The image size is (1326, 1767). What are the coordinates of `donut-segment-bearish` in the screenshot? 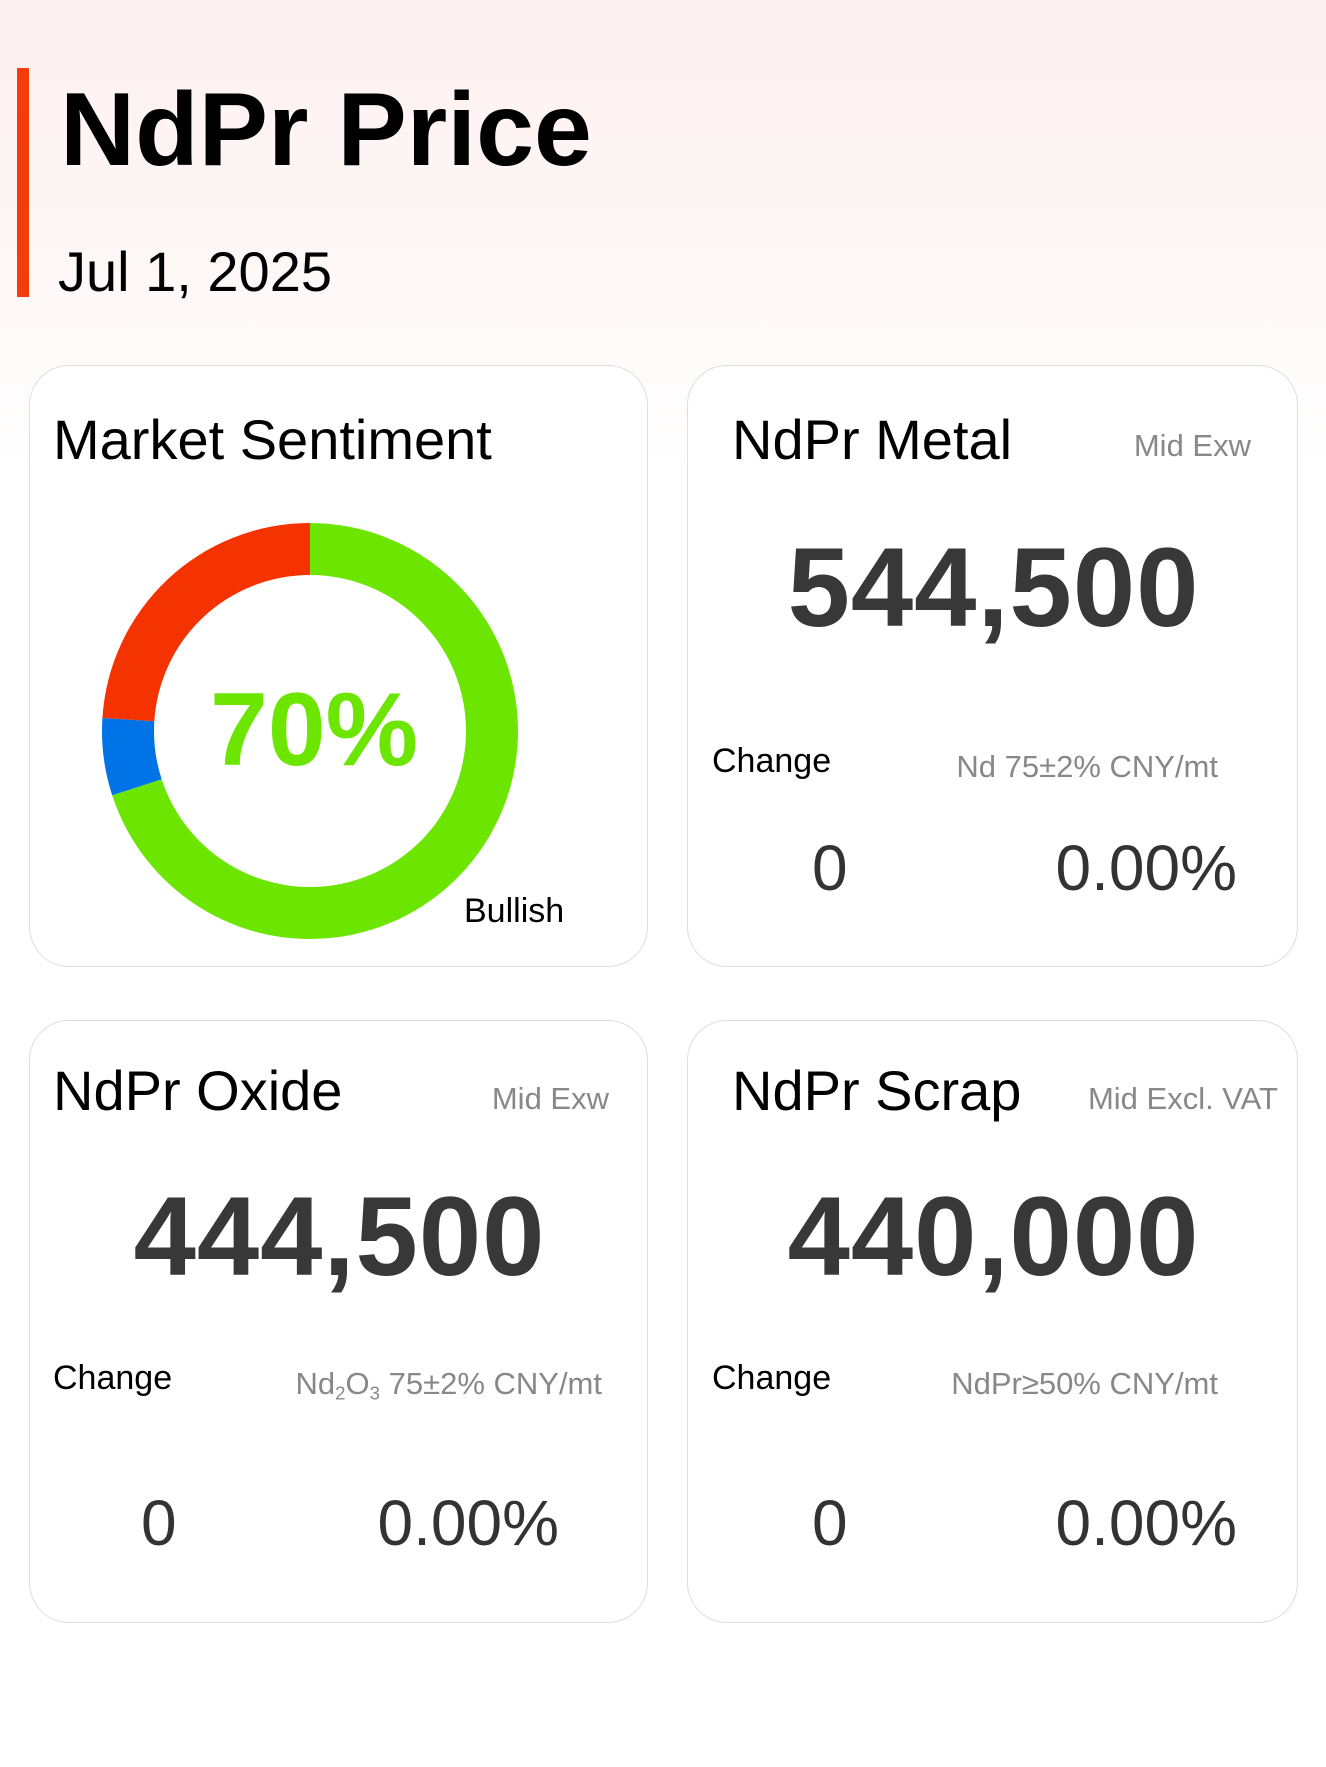 It's located at (206, 622).